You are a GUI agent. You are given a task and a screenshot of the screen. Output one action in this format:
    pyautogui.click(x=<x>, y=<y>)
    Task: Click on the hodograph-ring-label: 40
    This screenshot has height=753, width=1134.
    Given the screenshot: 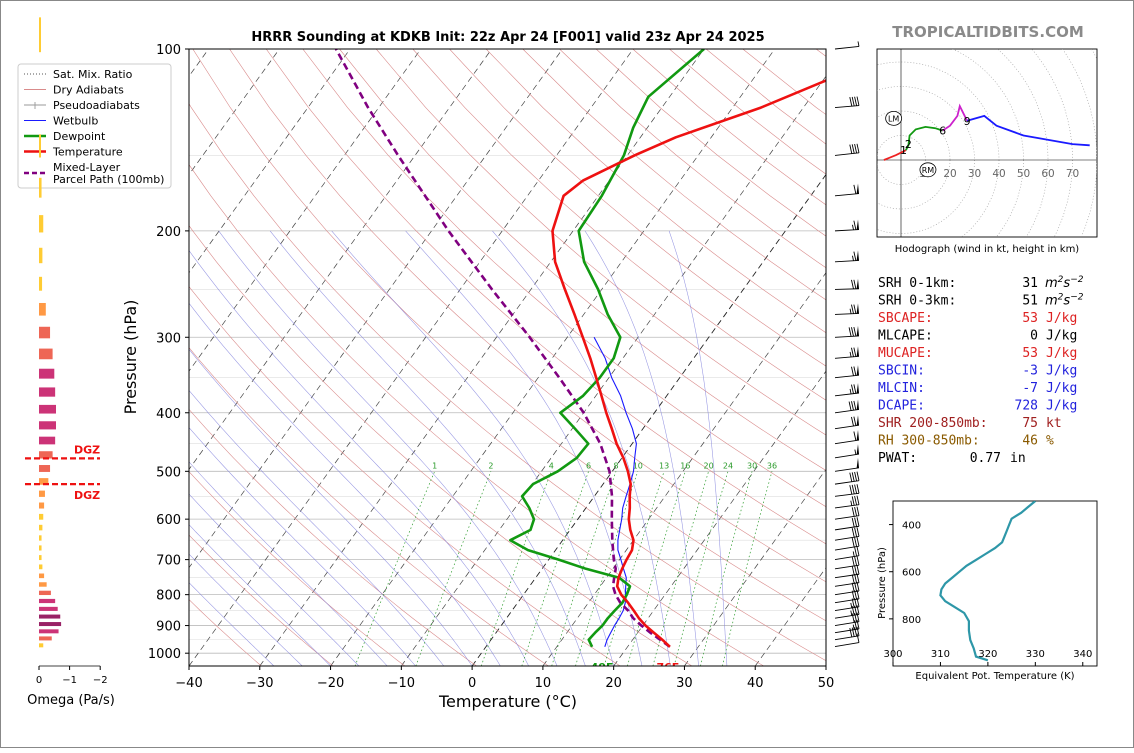 What is the action you would take?
    pyautogui.click(x=998, y=174)
    